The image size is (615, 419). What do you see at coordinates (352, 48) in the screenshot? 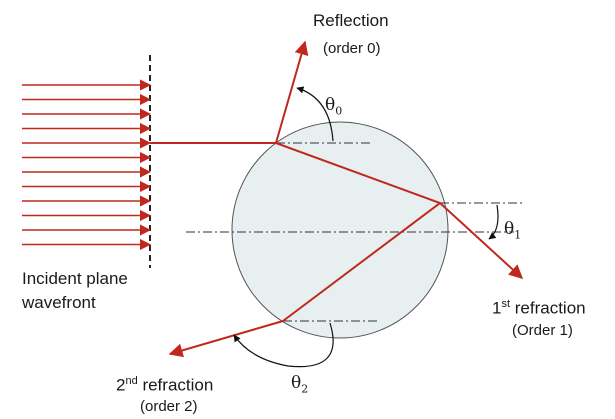
I see `reflection-order-label: (order 0)` at bounding box center [352, 48].